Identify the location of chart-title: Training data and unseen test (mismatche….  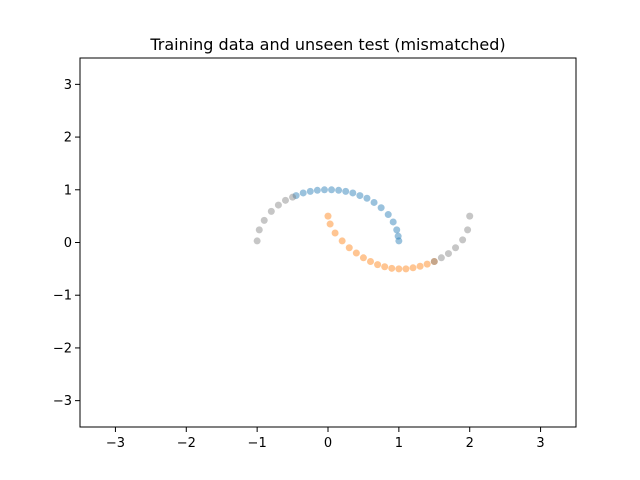
(327, 44).